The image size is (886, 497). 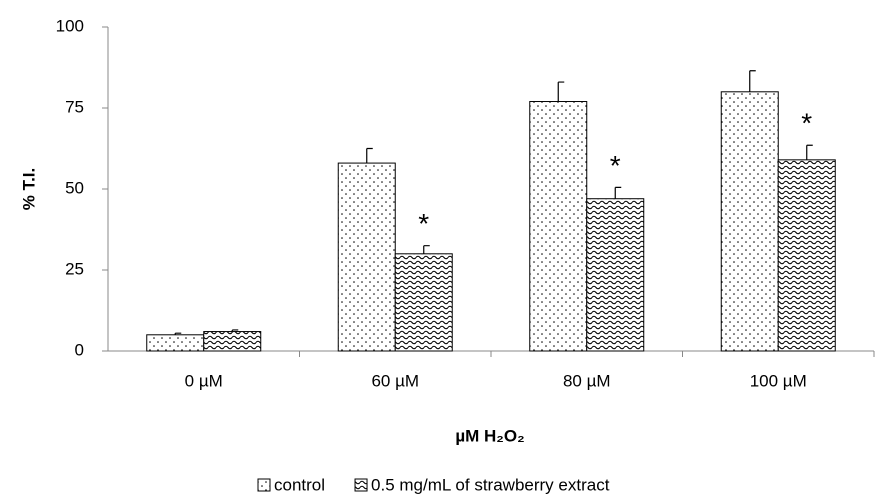 I want to click on legend-label: 0.5 mg/mL of strawberry extract, so click(x=490, y=484).